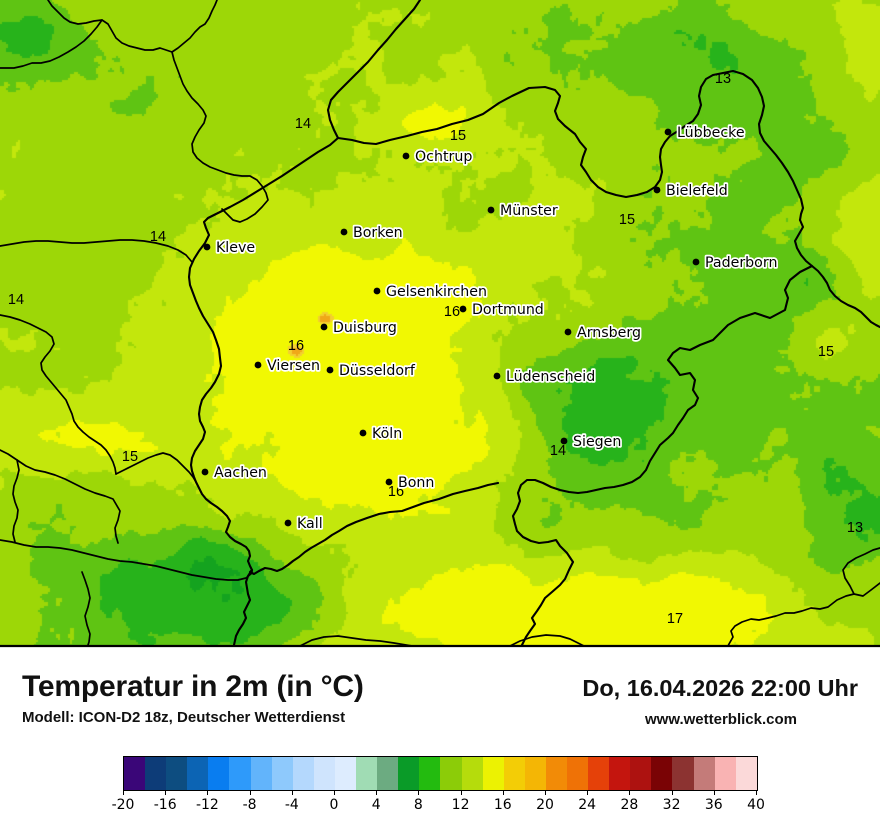 The width and height of the screenshot is (880, 830). What do you see at coordinates (377, 371) in the screenshot?
I see `city-label: Düsseldorf` at bounding box center [377, 371].